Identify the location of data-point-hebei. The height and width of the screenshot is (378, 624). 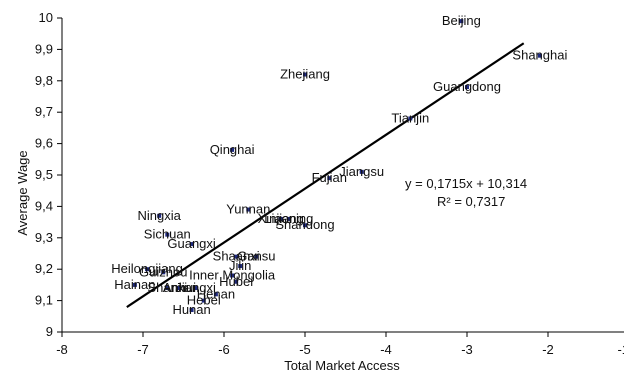
(203, 300).